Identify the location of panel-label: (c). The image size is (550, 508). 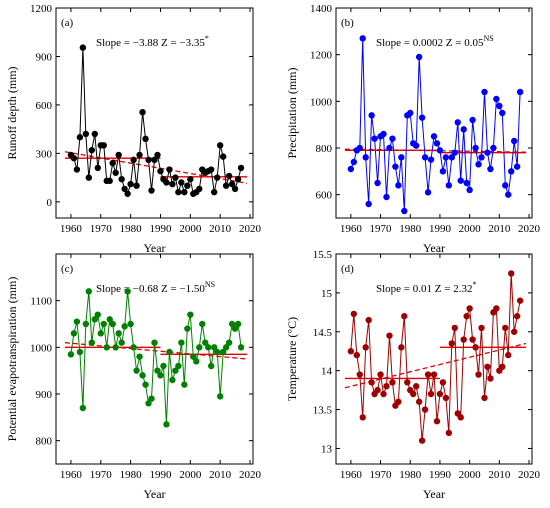
(67, 269).